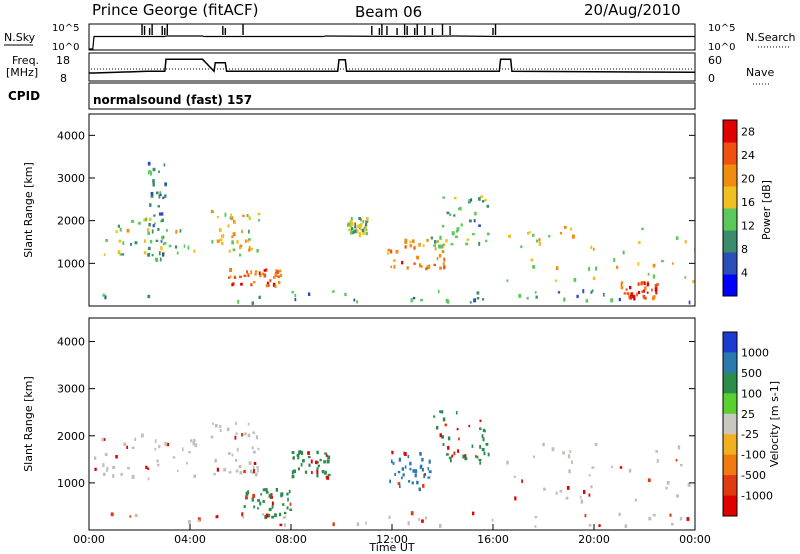  I want to click on nsky-tick-top: 10^5, so click(65, 28).